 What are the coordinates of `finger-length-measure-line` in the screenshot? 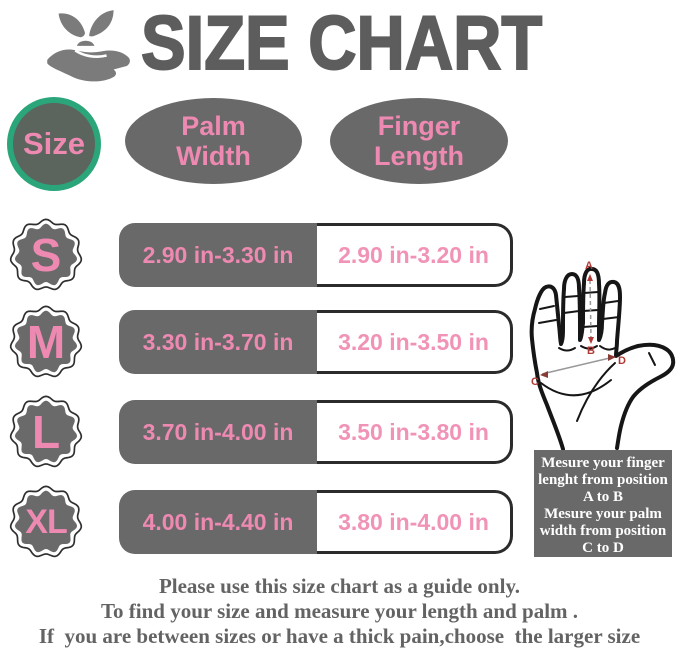 It's located at (590, 309).